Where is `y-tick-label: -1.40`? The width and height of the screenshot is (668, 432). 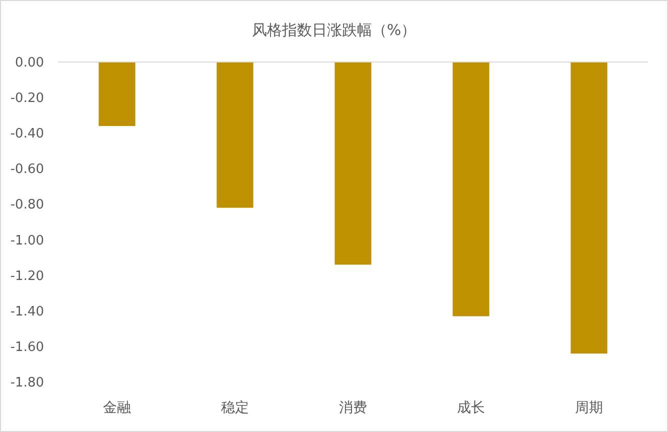
y-tick-label: -1.40 is located at coordinates (27, 312).